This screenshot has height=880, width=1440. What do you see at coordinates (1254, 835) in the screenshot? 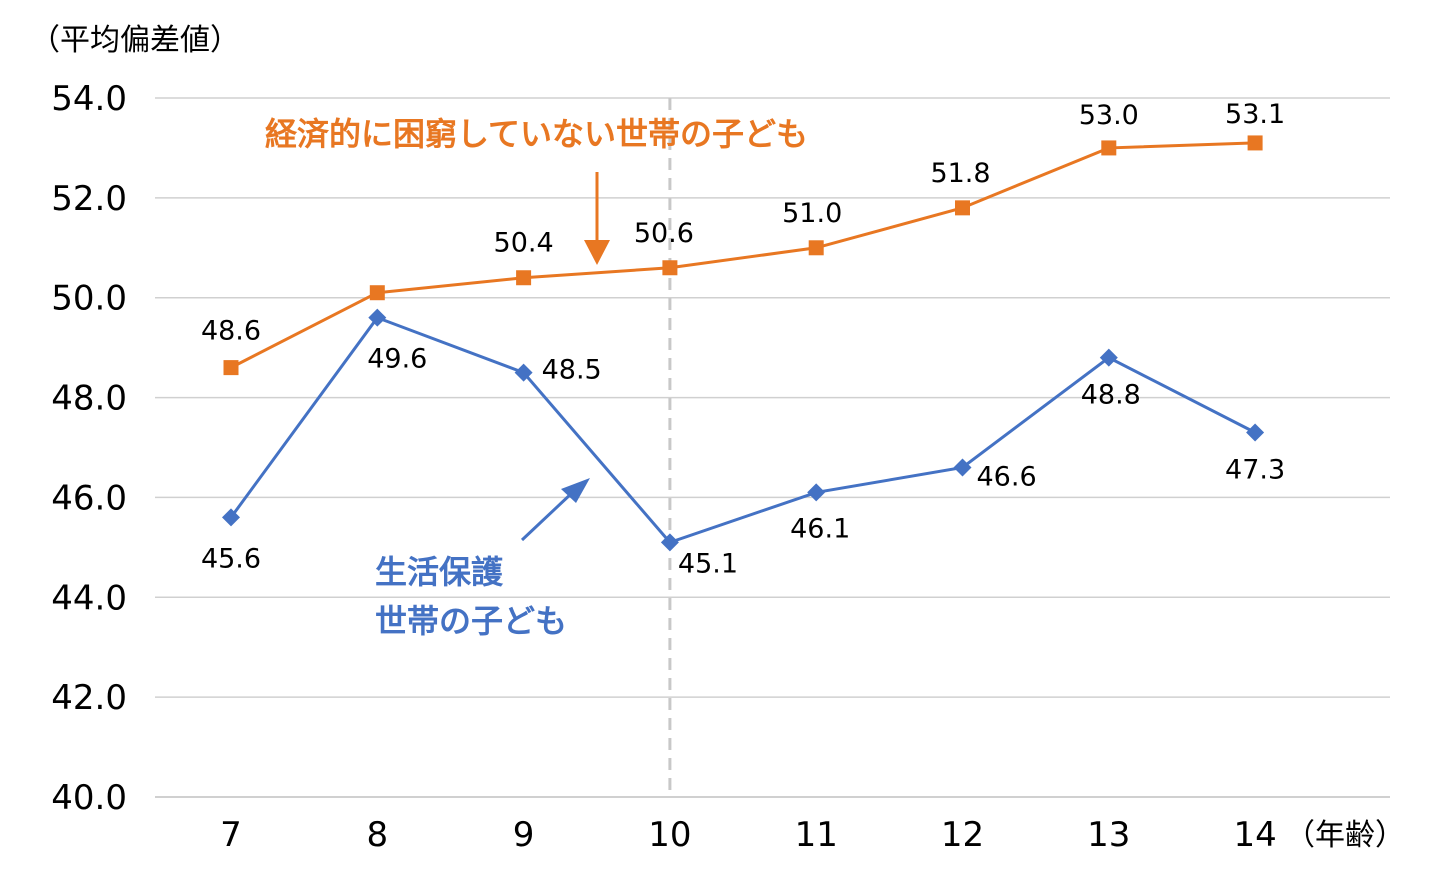
I see `x-tick-label: 14` at bounding box center [1254, 835].